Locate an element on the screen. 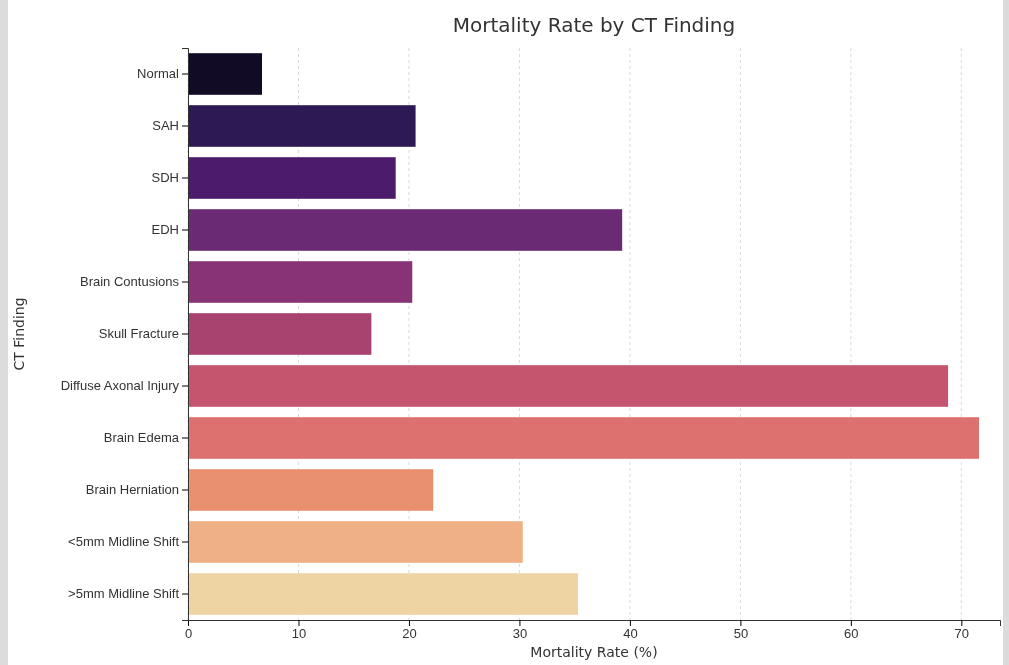 The image size is (1009, 665). x-tick-label: 10 is located at coordinates (299, 634).